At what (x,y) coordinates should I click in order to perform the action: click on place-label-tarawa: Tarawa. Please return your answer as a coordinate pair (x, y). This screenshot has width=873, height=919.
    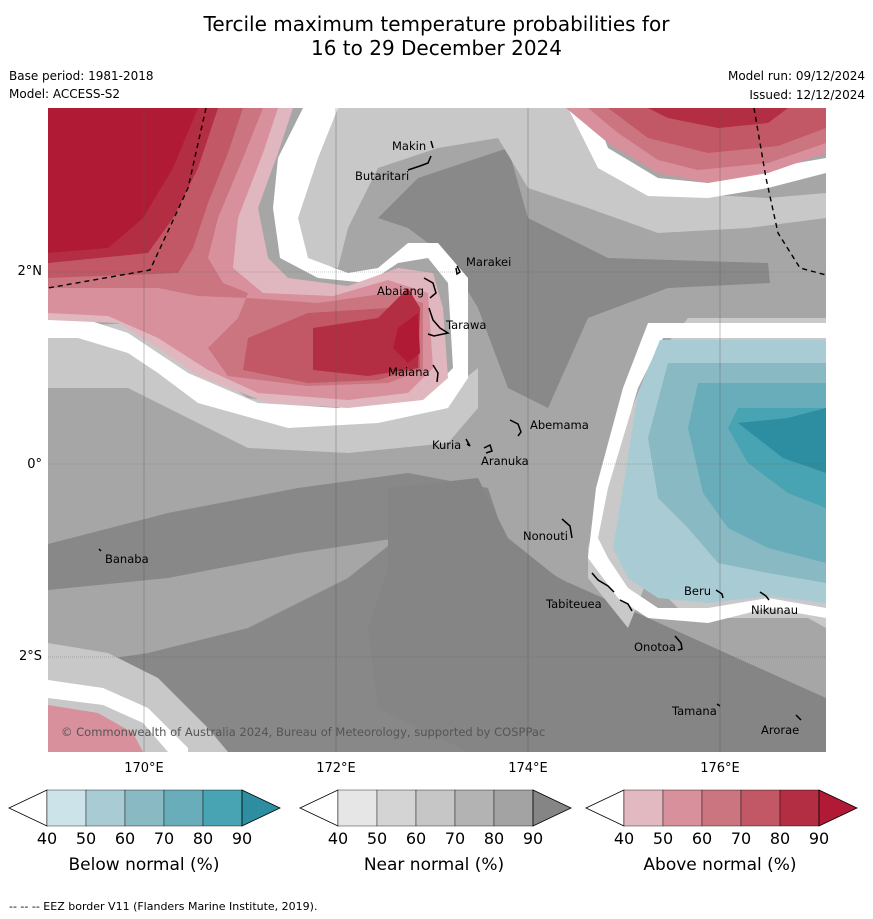
    Looking at the image, I should click on (465, 325).